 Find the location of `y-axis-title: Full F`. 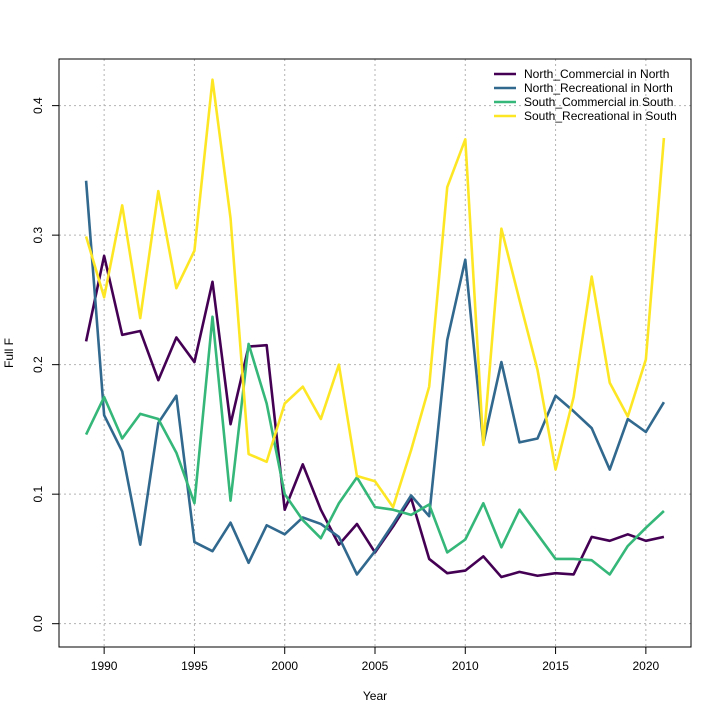

y-axis-title: Full F is located at coordinates (9, 353).